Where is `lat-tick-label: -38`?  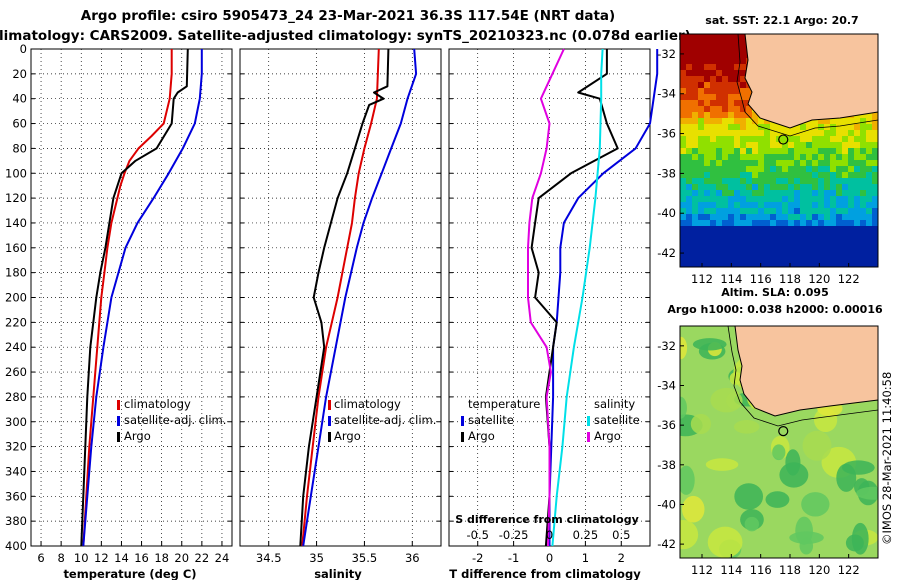
lat-tick-label: -38 is located at coordinates (666, 465).